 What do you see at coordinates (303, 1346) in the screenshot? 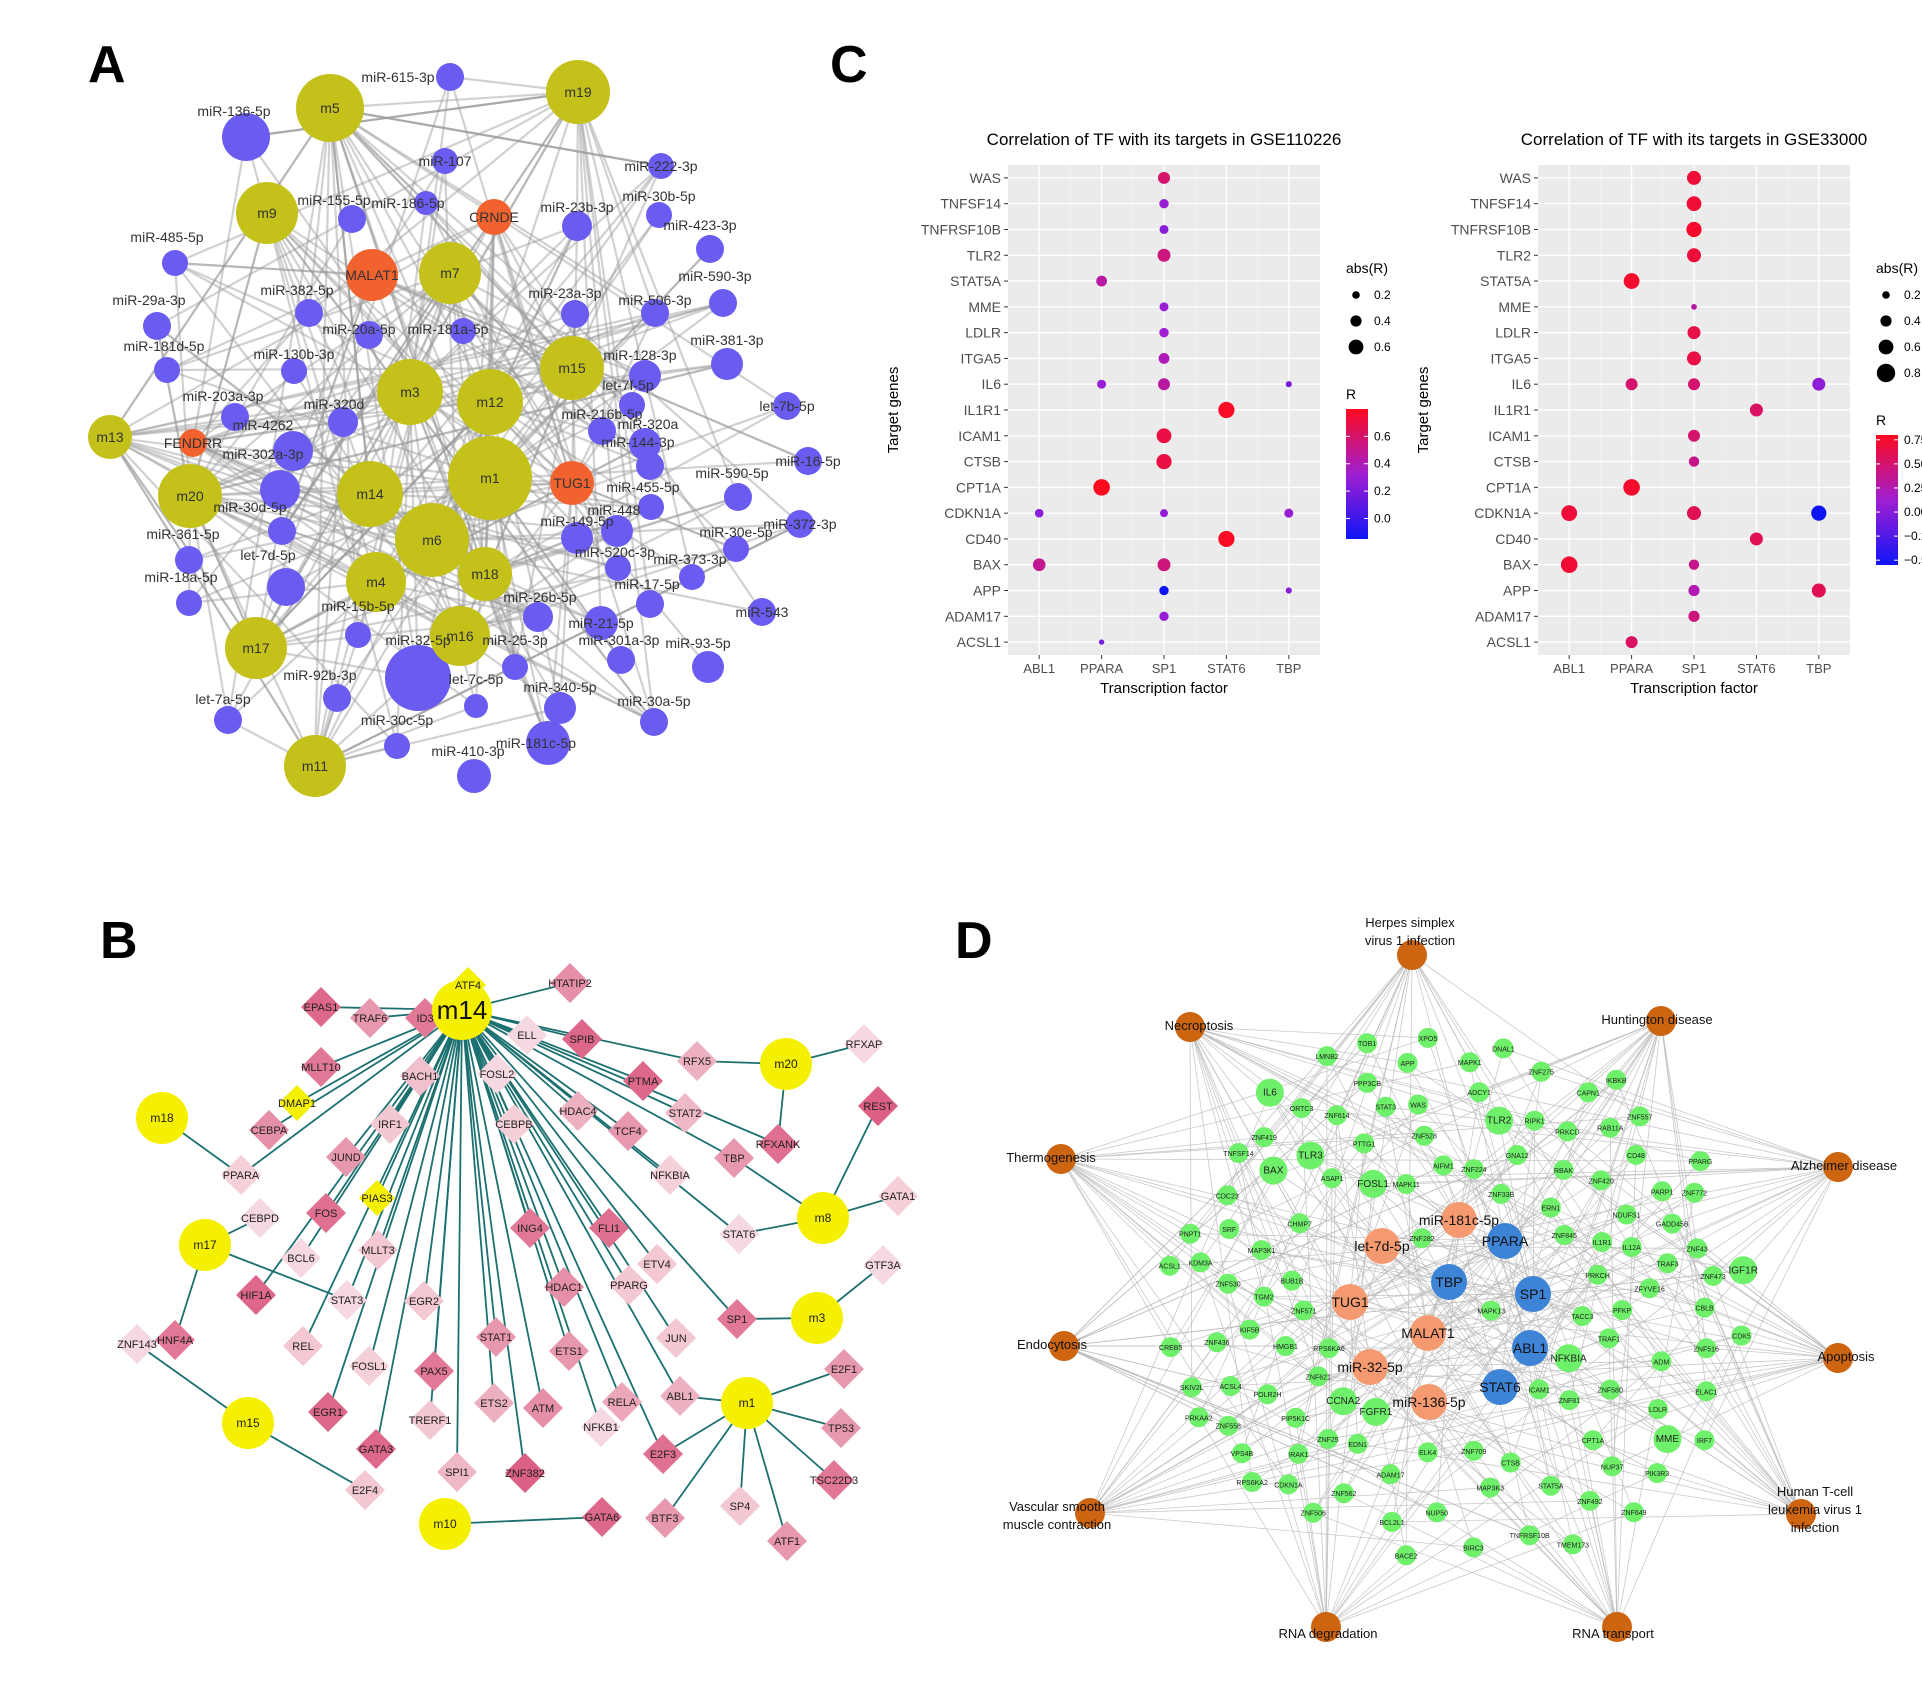
I see `tf-node-rel` at bounding box center [303, 1346].